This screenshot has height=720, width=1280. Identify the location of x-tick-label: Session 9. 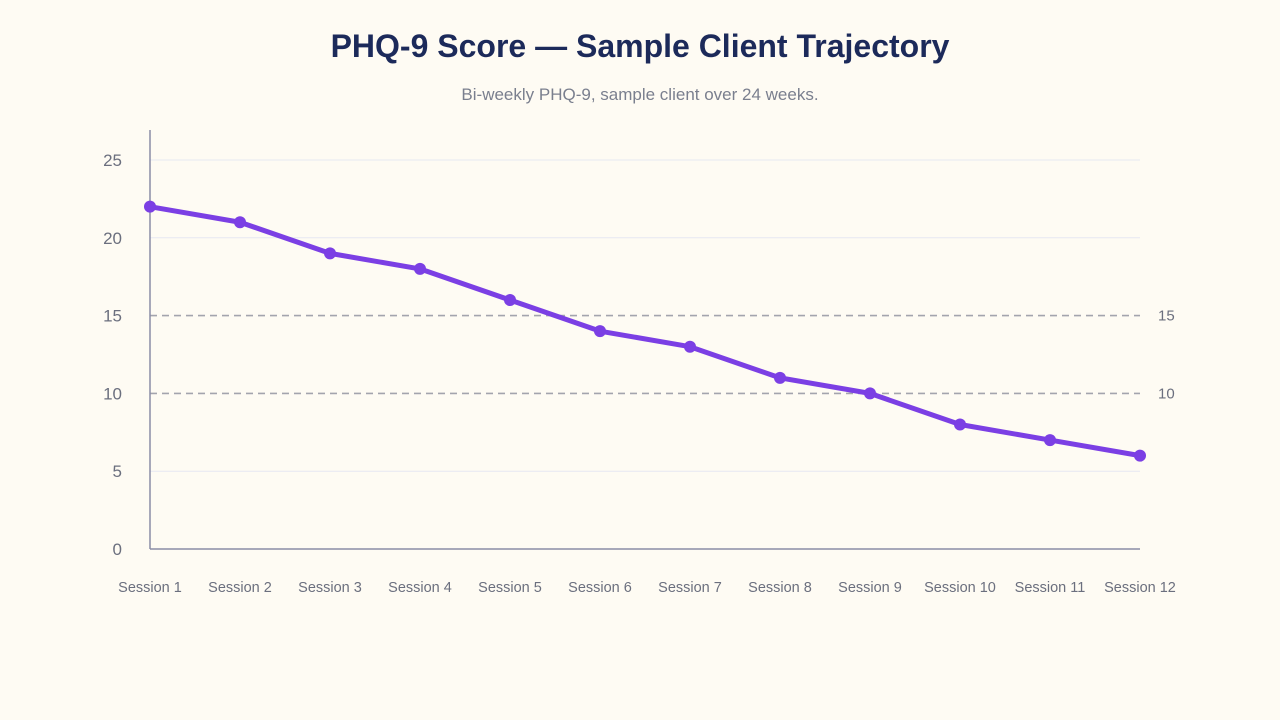
(870, 588).